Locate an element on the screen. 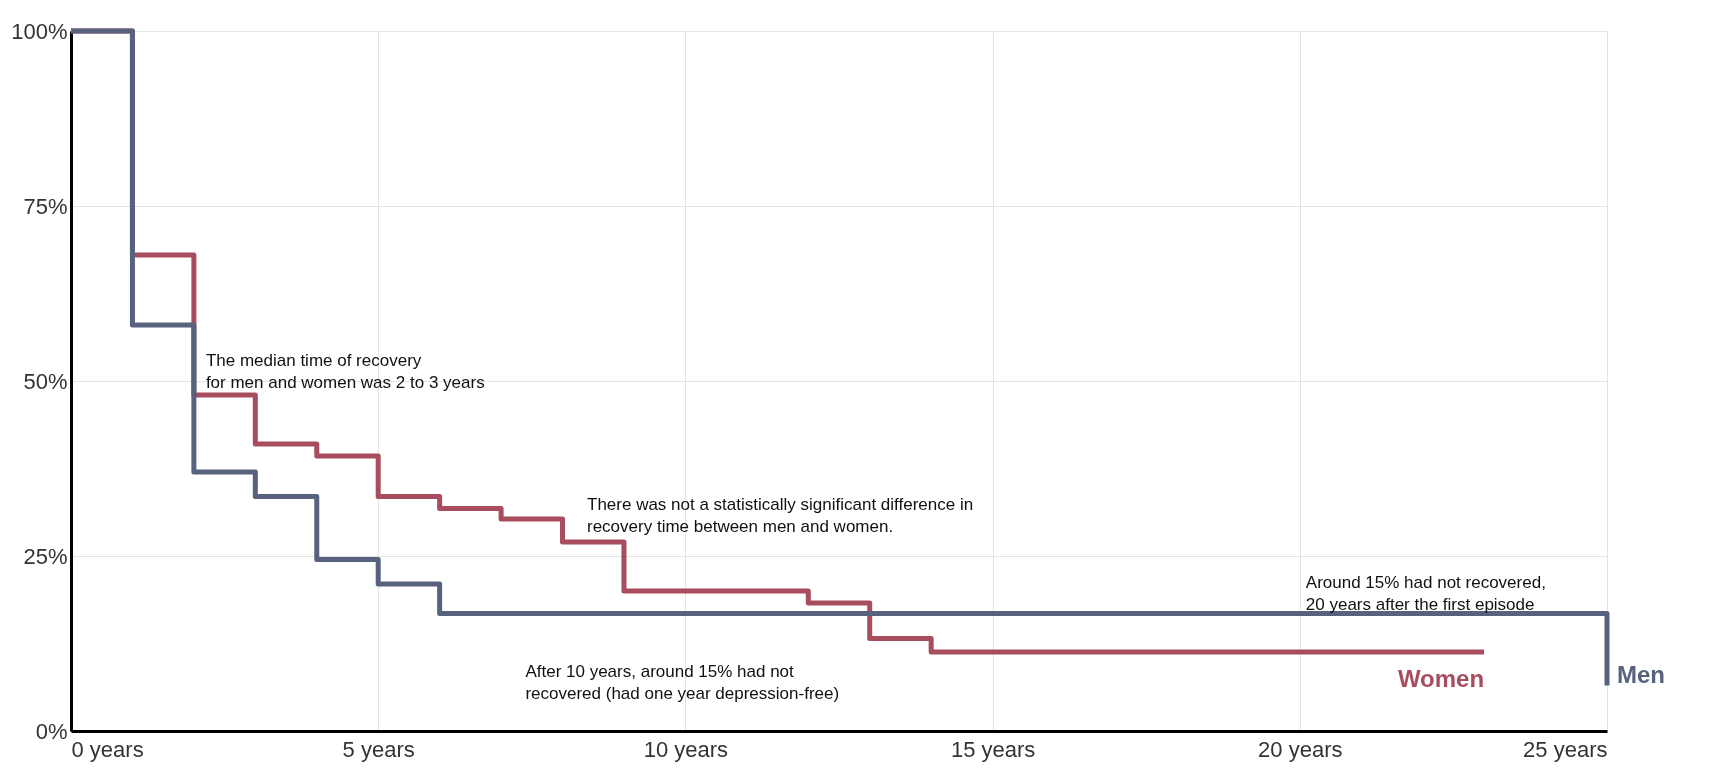 The height and width of the screenshot is (776, 1723). annotation: After 10 years, around 15% had not recovered (had one year depression-free) is located at coordinates (682, 683).